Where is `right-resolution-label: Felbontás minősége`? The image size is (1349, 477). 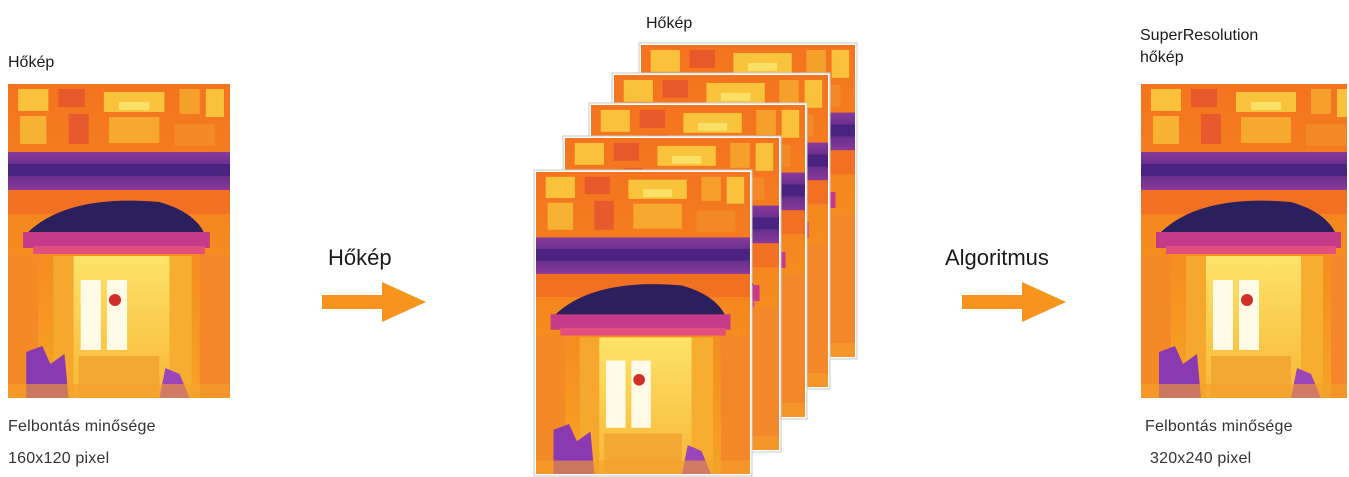 right-resolution-label: Felbontás minősége is located at coordinates (1219, 426).